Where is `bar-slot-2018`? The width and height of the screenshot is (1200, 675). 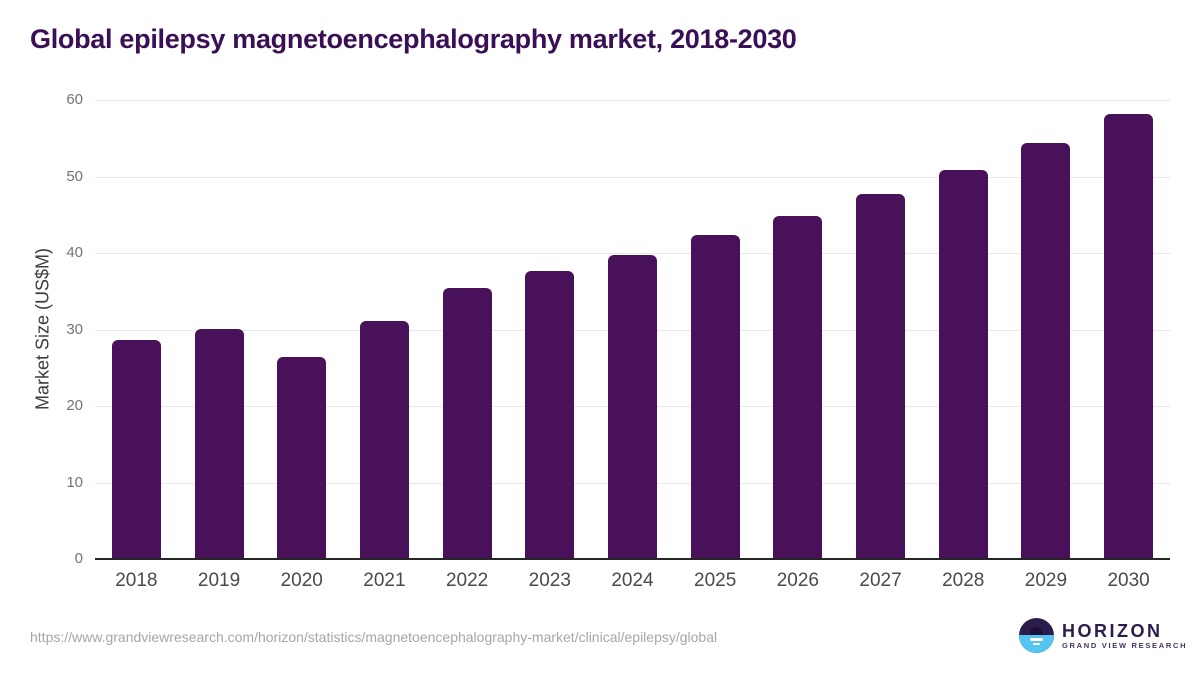 bar-slot-2018 is located at coordinates (136, 329).